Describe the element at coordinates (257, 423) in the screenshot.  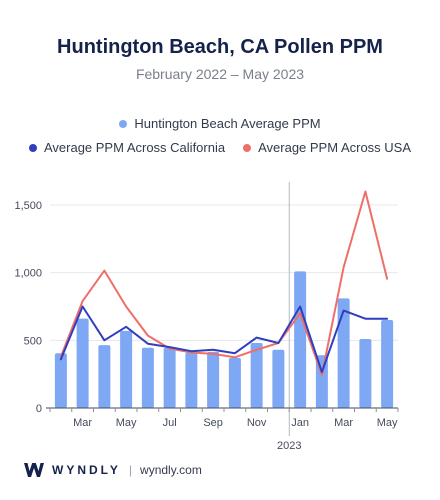
I see `x-tick-label: Nov` at that location.